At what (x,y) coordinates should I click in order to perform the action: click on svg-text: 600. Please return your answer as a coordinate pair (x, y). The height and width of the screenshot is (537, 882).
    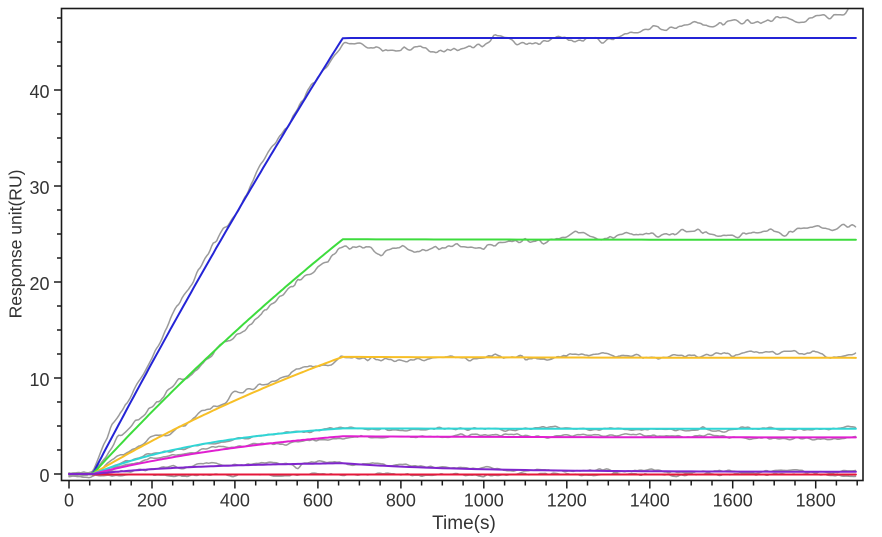
    Looking at the image, I should click on (318, 501).